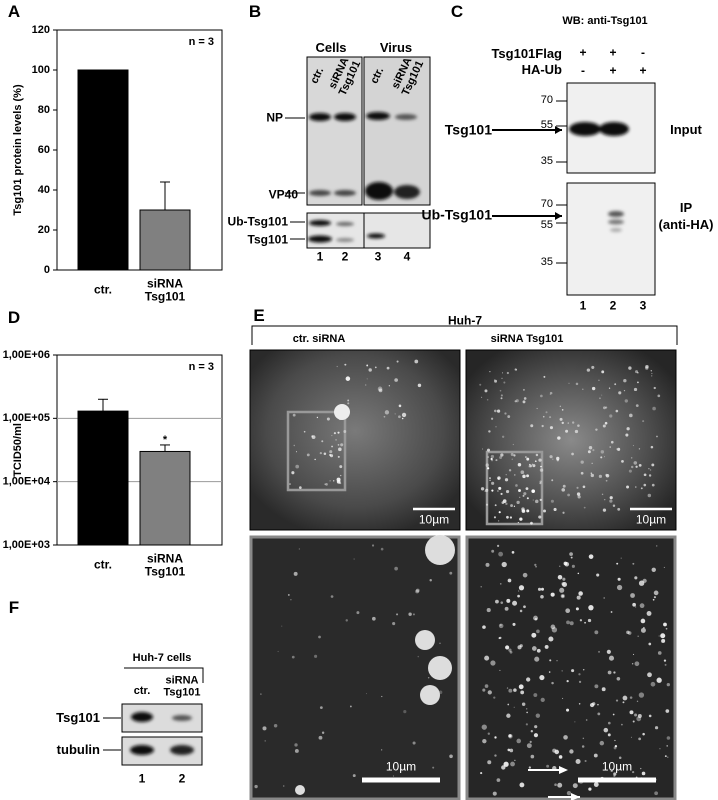 This screenshot has width=718, height=800. I want to click on y-tick-label: 1,00E+03, so click(26, 545).